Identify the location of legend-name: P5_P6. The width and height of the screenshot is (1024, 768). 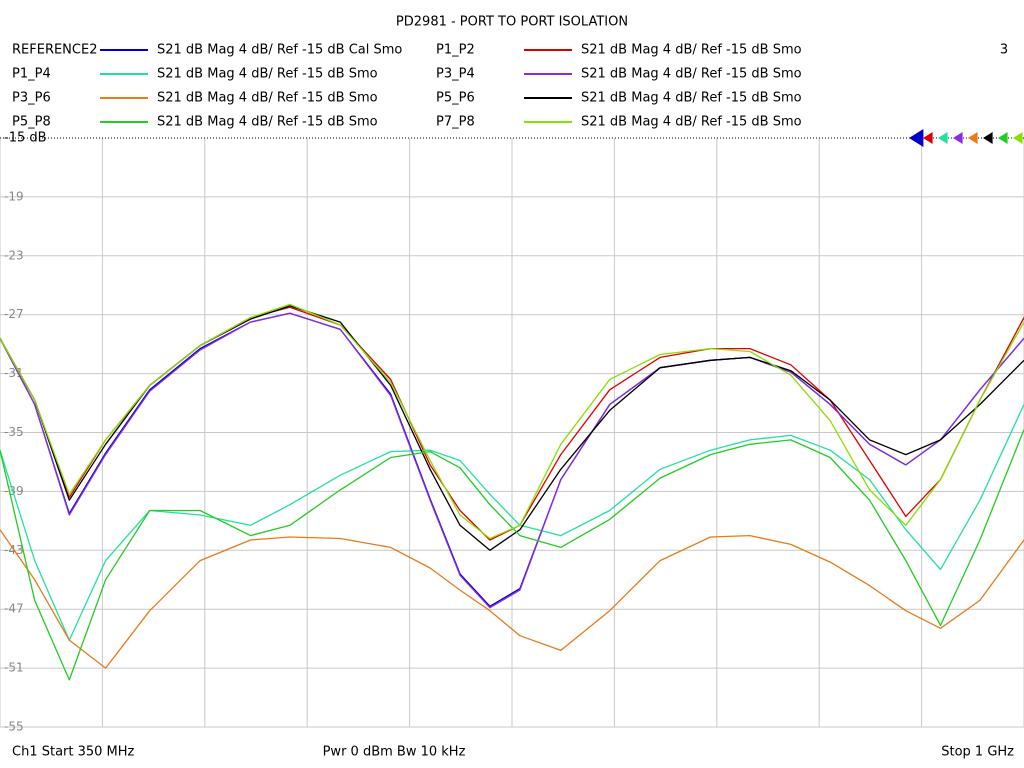
(455, 98).